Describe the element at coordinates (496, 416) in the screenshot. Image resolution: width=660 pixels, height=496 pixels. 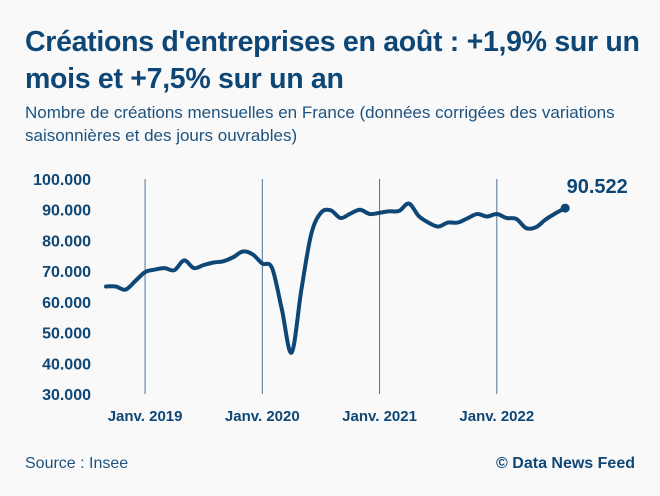
I see `x-tick-label: Janv. 2022` at that location.